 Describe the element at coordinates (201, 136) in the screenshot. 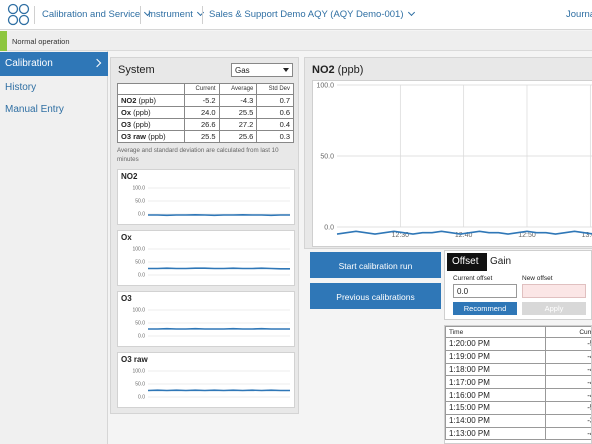

I see `stats-current: 25.5` at that location.